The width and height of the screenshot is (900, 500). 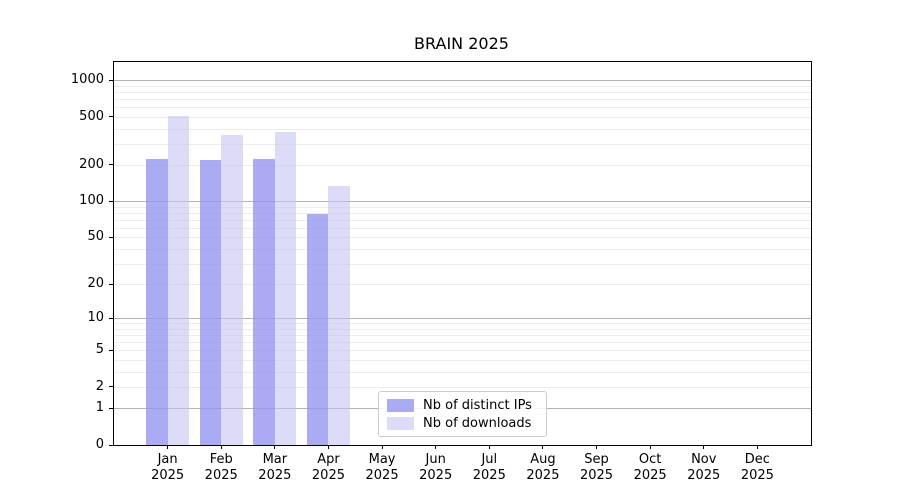 What do you see at coordinates (328, 467) in the screenshot?
I see `x-axis-tick-label: Apr 2025` at bounding box center [328, 467].